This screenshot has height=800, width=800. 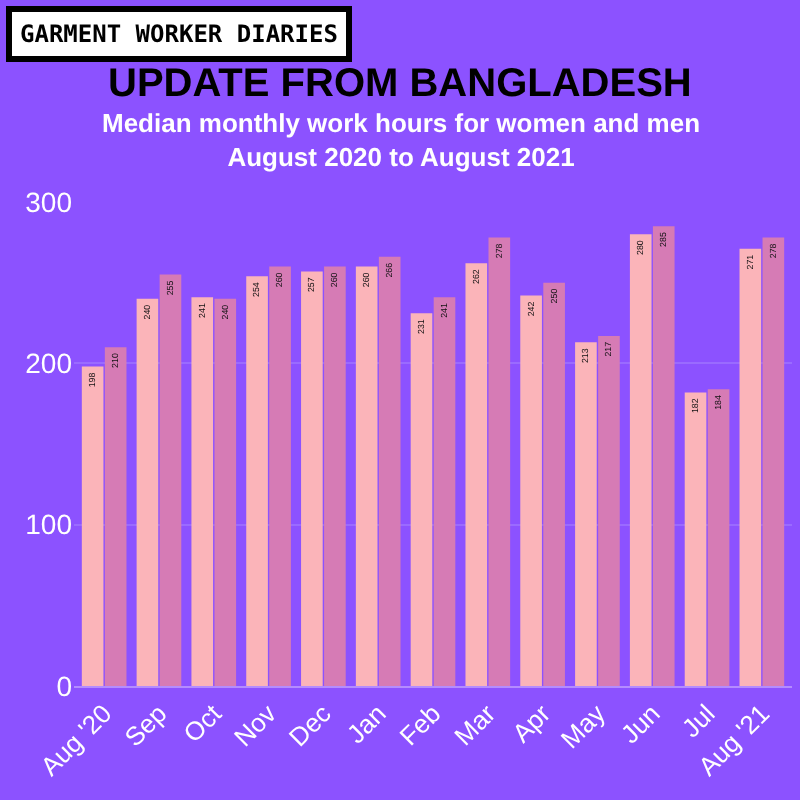 What do you see at coordinates (420, 725) in the screenshot?
I see `x-tick-label: Feb` at bounding box center [420, 725].